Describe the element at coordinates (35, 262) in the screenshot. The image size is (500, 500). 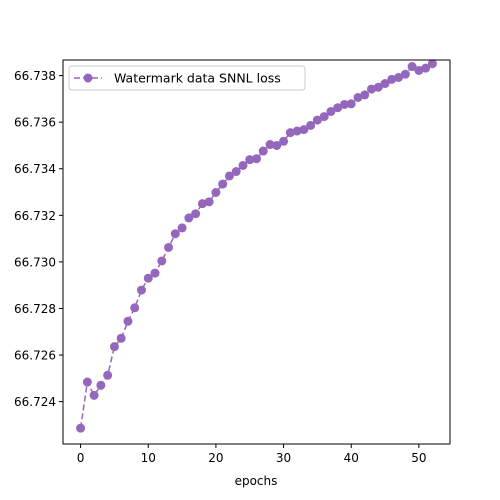
I see `y-tick-label: 66.730` at that location.